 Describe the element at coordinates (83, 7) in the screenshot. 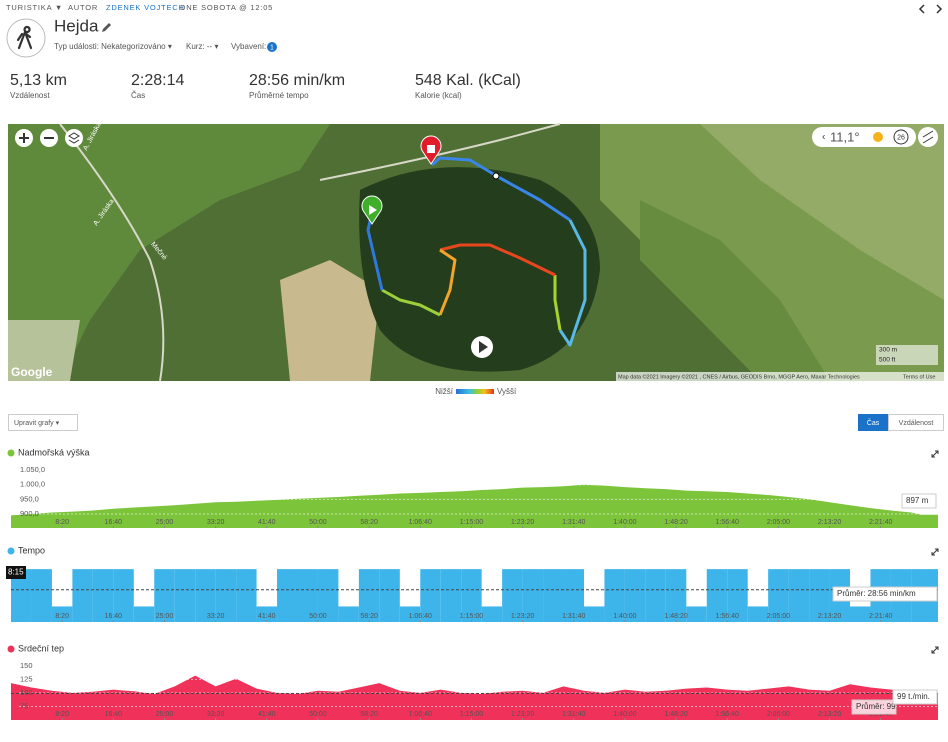

I see `breadcrumb-by: AUTOR` at that location.